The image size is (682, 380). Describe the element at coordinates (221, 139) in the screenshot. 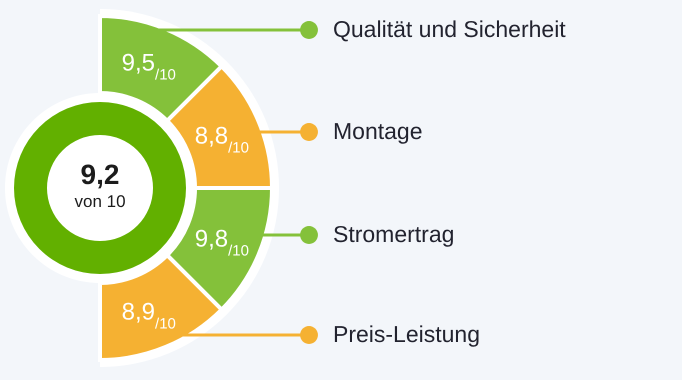

I see `data-label: 8,8$_{/10}$` at that location.